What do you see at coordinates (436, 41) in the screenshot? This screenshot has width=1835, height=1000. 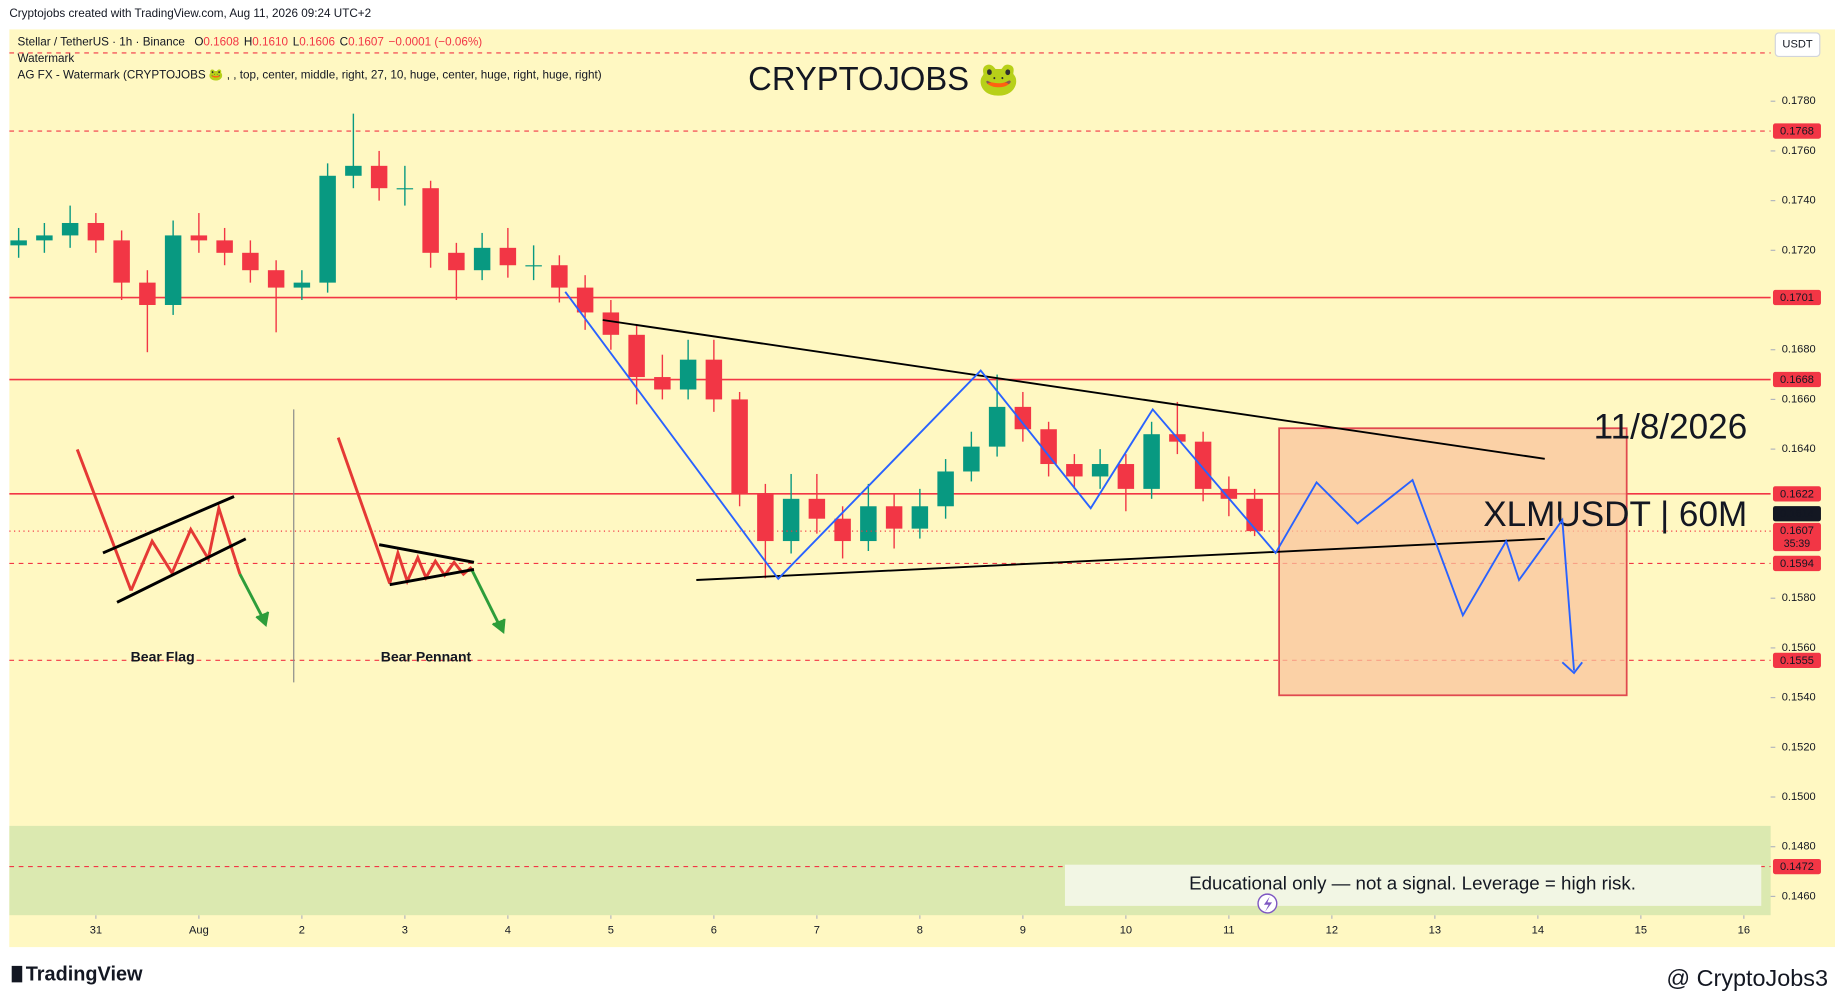 I see `change: −0.0001 (−0.06%)` at bounding box center [436, 41].